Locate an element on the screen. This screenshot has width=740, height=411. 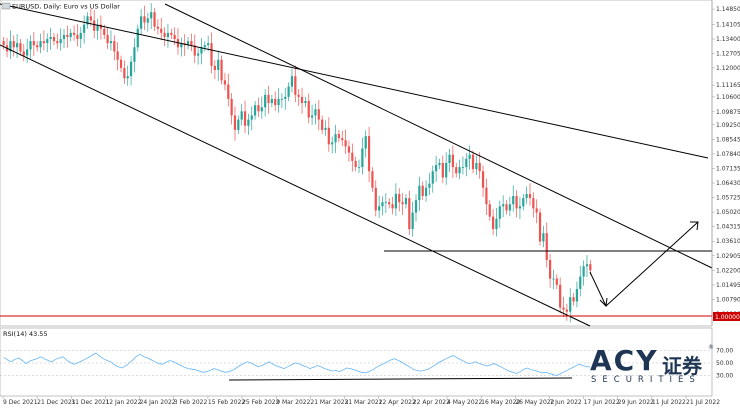
date-tick-label: 3 Feb 2022 is located at coordinates (191, 402).